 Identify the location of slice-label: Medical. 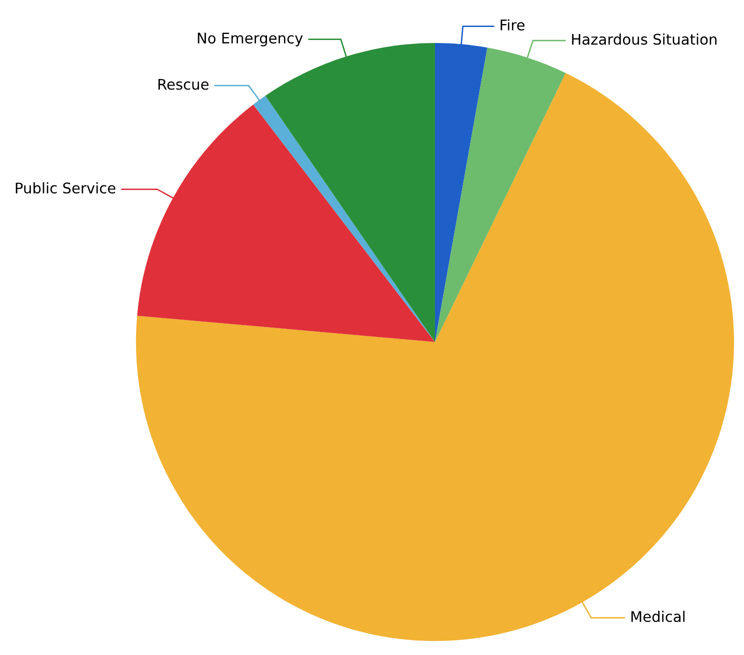
(658, 616).